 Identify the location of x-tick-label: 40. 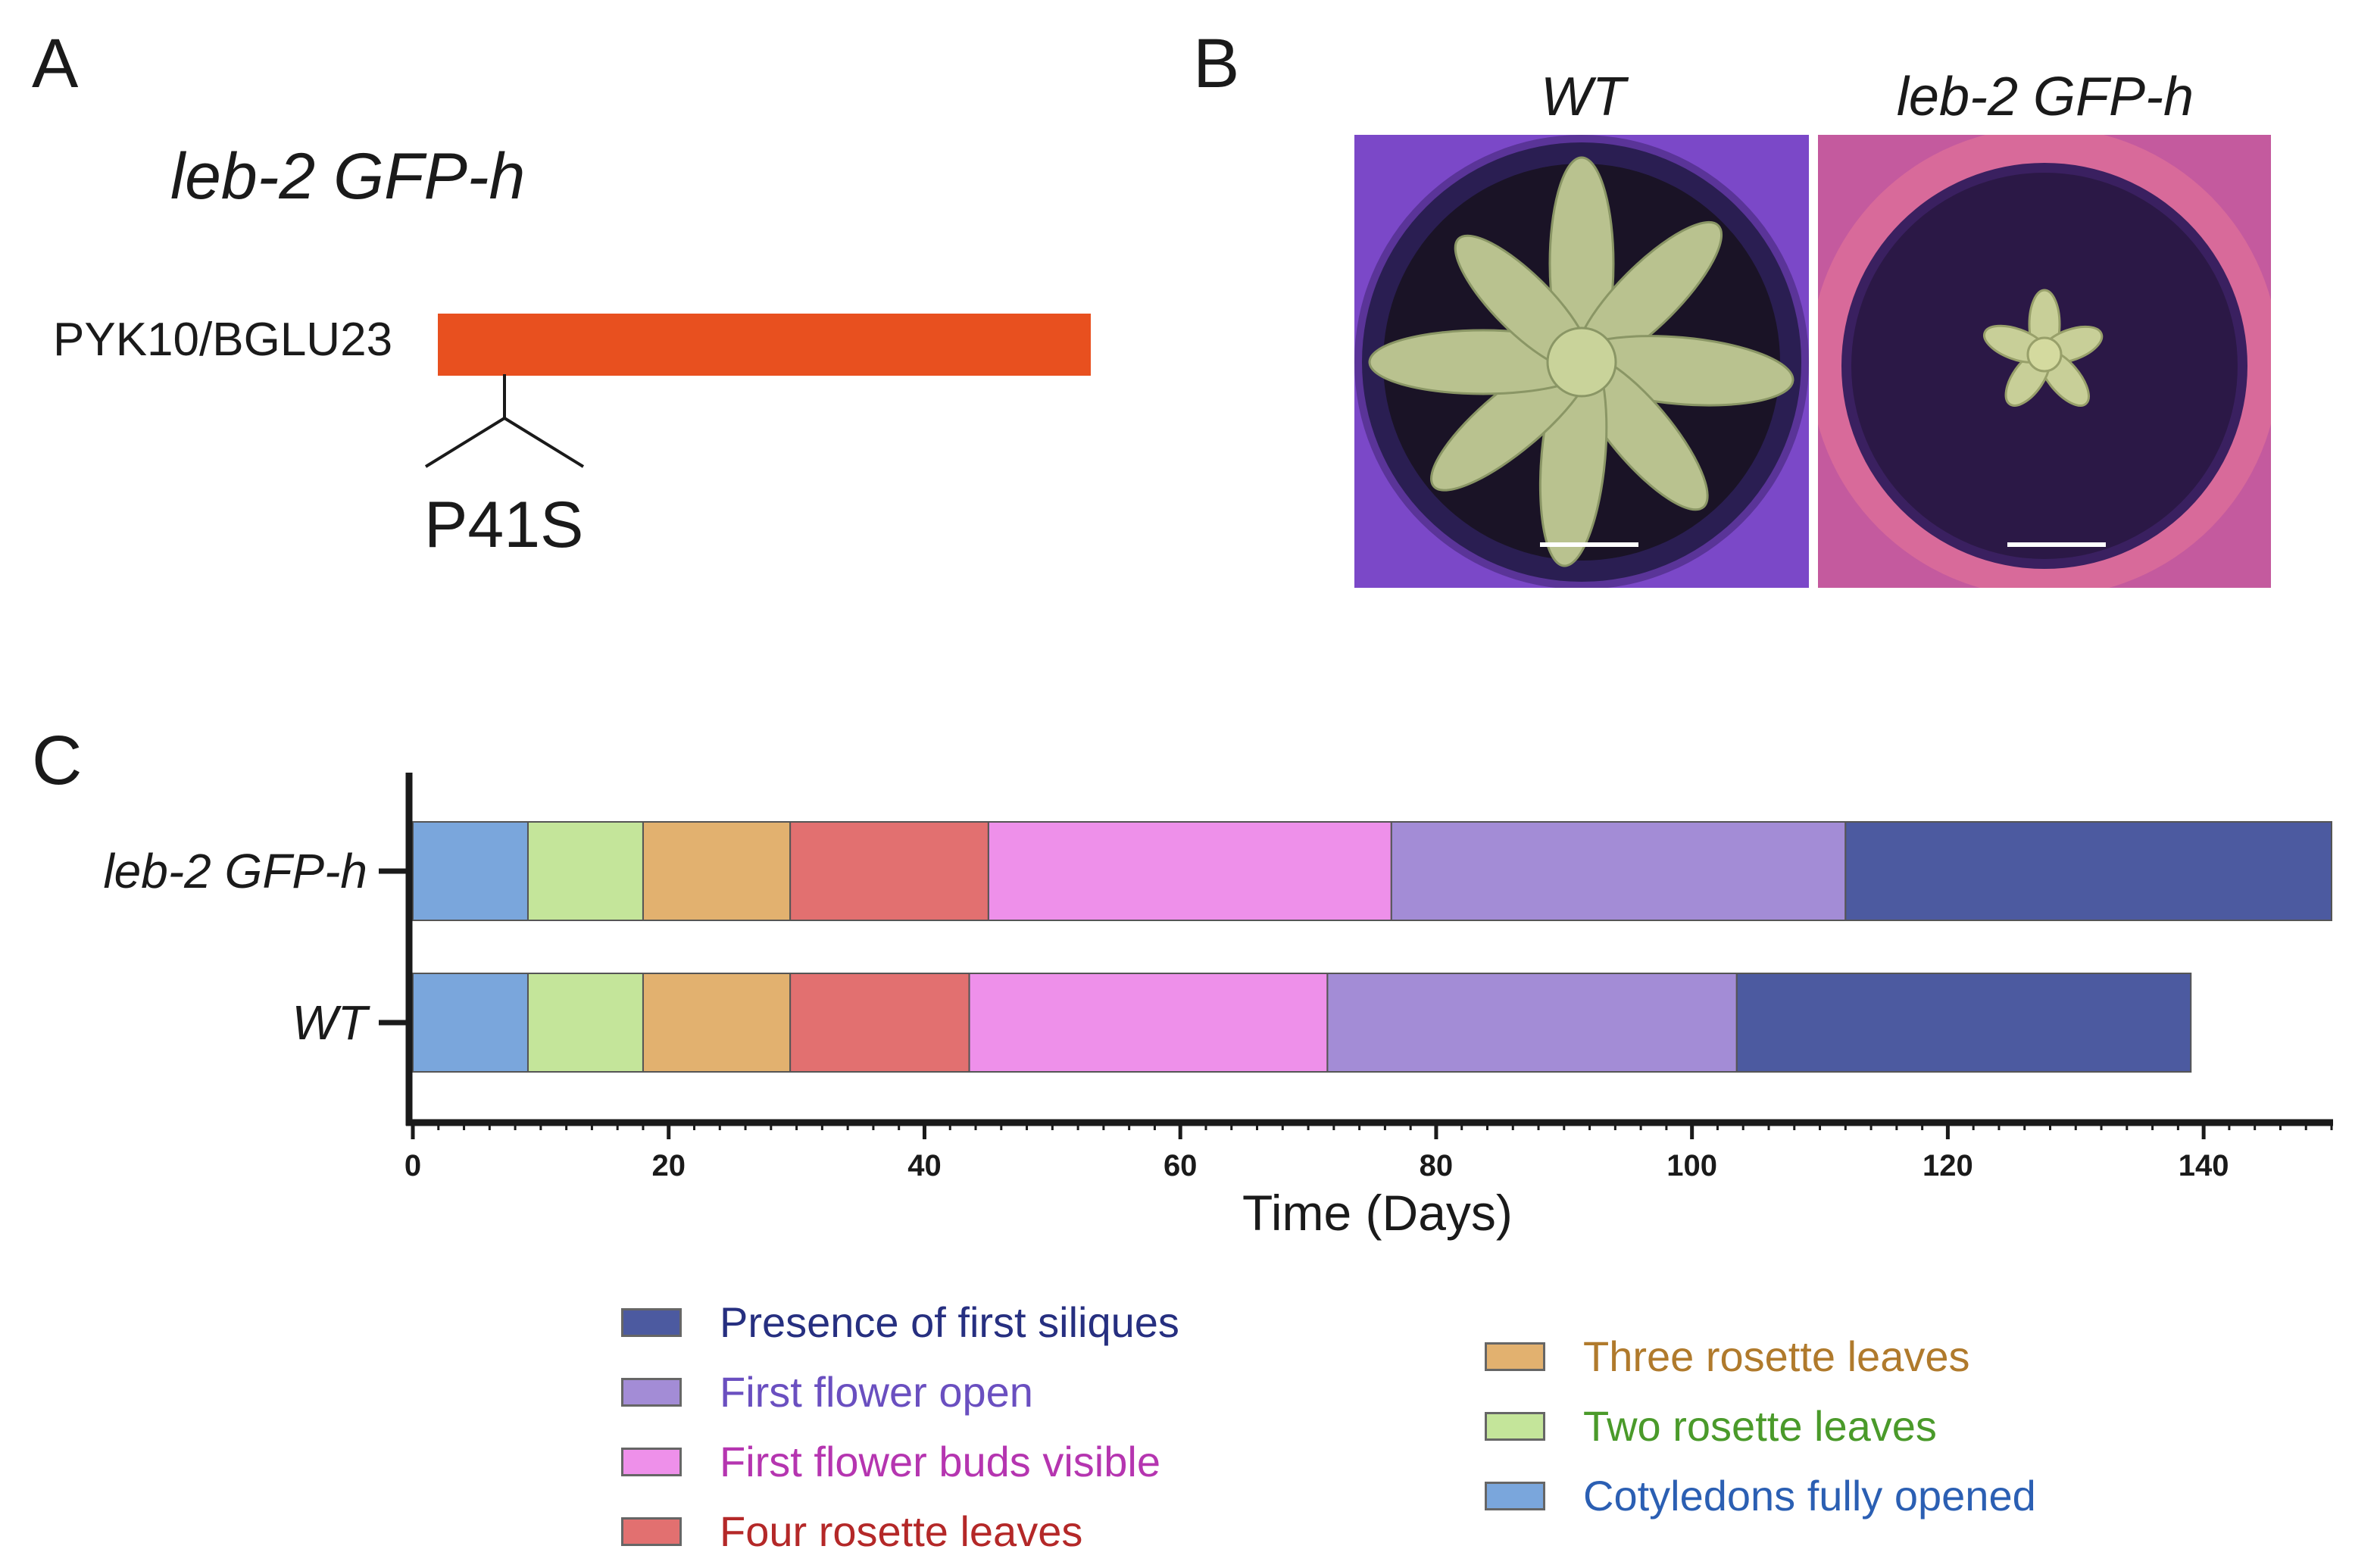
(925, 1165).